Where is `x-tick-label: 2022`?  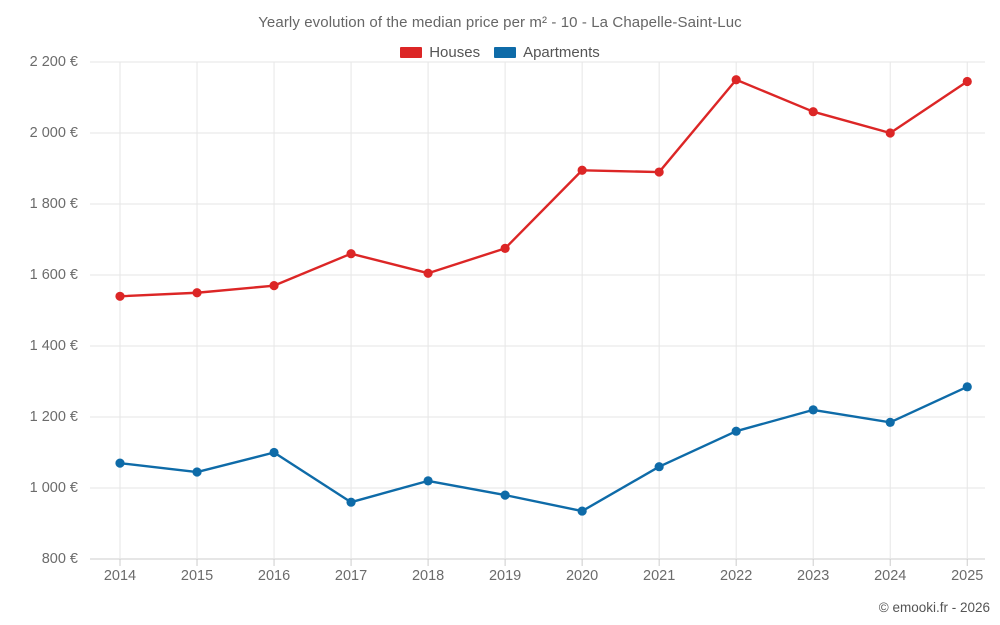
x-tick-label: 2022 is located at coordinates (736, 576).